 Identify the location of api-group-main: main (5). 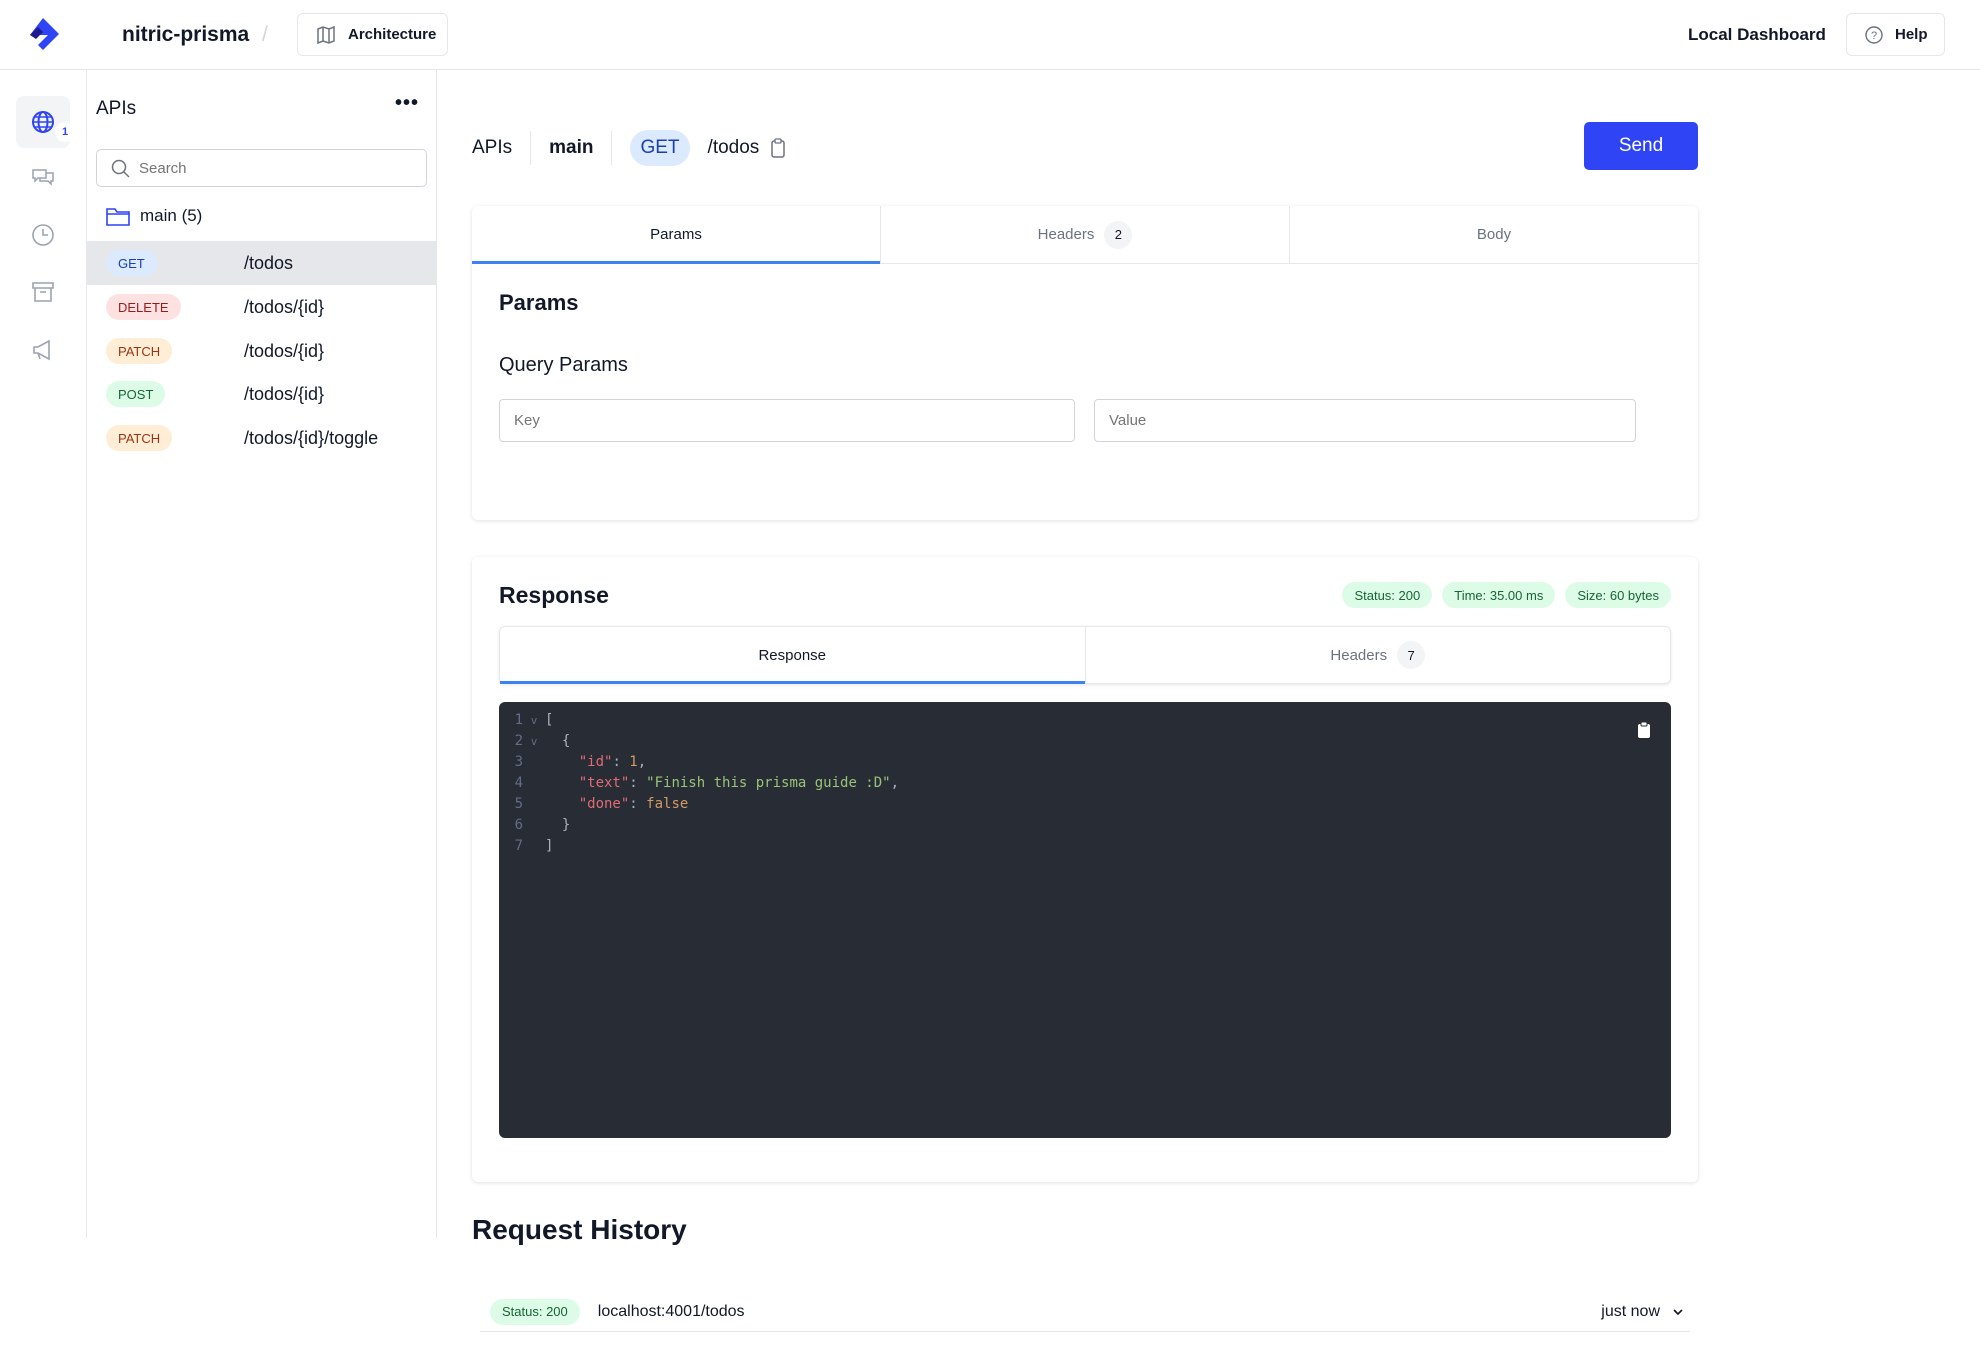
(154, 216).